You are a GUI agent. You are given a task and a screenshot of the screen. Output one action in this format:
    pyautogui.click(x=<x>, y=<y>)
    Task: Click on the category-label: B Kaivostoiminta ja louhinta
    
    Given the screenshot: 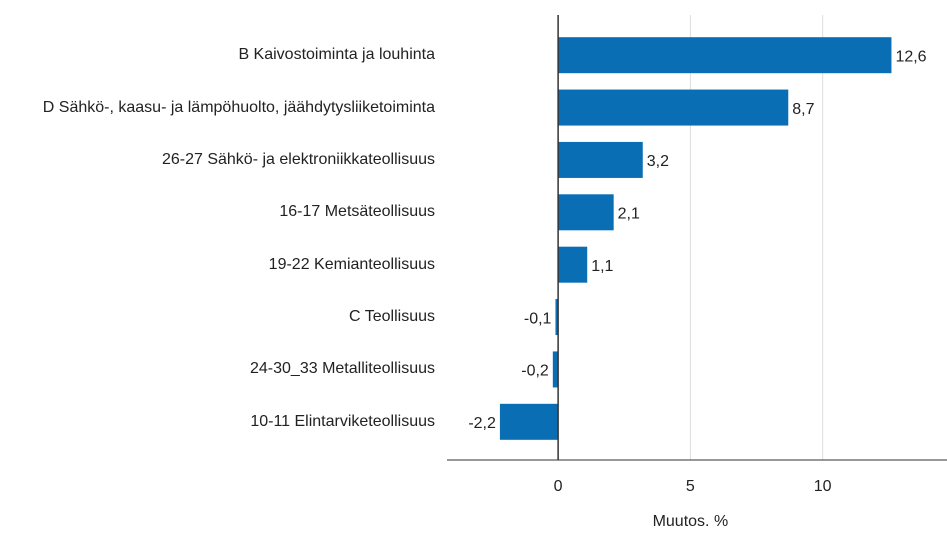 What is the action you would take?
    pyautogui.click(x=336, y=55)
    